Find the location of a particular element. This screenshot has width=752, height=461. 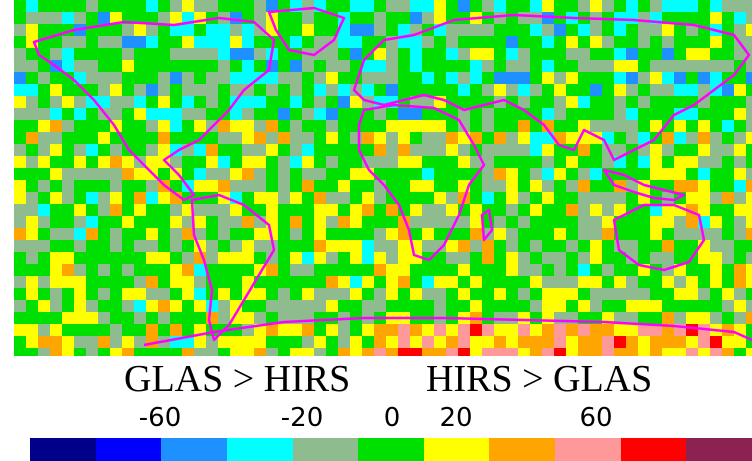

colorbar-segment is located at coordinates (522, 449).